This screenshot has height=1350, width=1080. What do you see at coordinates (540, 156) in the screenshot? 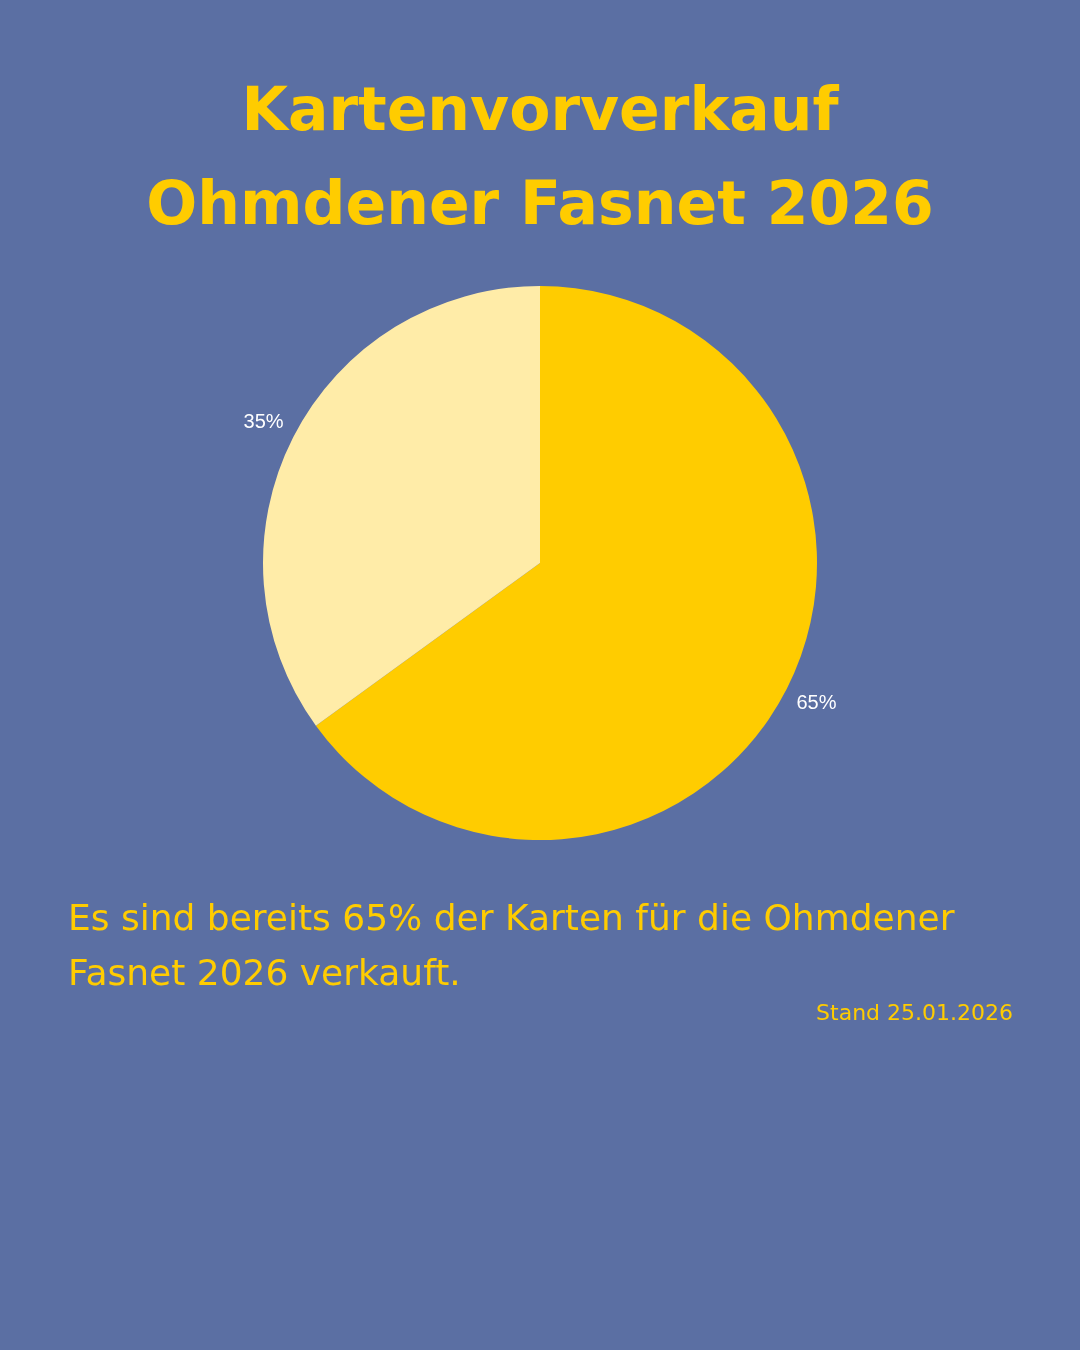
I see `chart-title: Kartenvorverkauf Ohmdener Fasnet 2026` at bounding box center [540, 156].